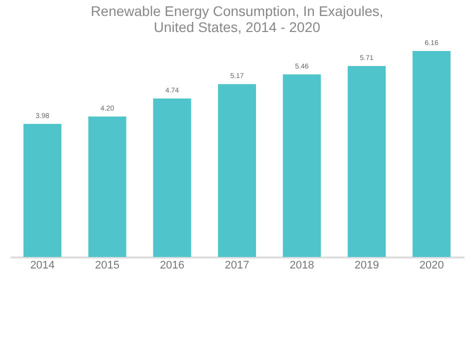 The height and width of the screenshot is (339, 474). What do you see at coordinates (302, 266) in the screenshot?
I see `x-tick-label: 2018` at bounding box center [302, 266].